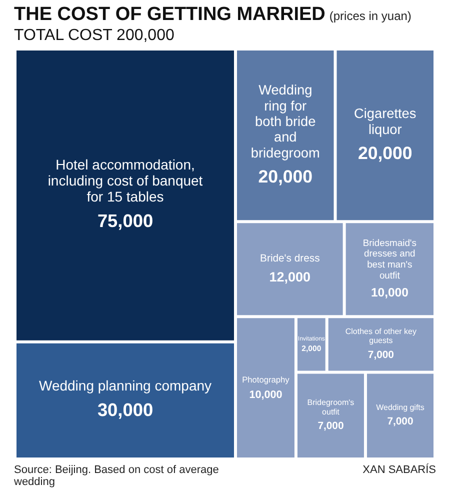 Image resolution: width=450 pixels, height=498 pixels. Describe the element at coordinates (381, 336) in the screenshot. I see `category-label: Clothes of other key guests` at that location.